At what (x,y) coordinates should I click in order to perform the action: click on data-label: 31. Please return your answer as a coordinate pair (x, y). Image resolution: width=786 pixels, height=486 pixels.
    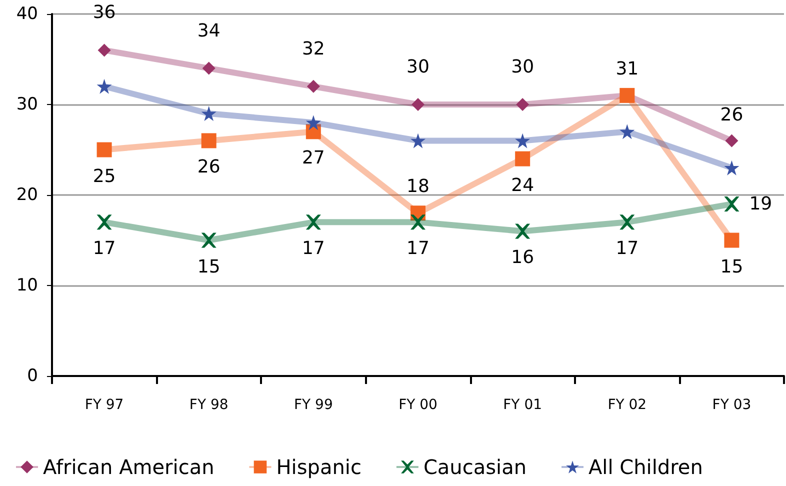
    Looking at the image, I should click on (627, 69).